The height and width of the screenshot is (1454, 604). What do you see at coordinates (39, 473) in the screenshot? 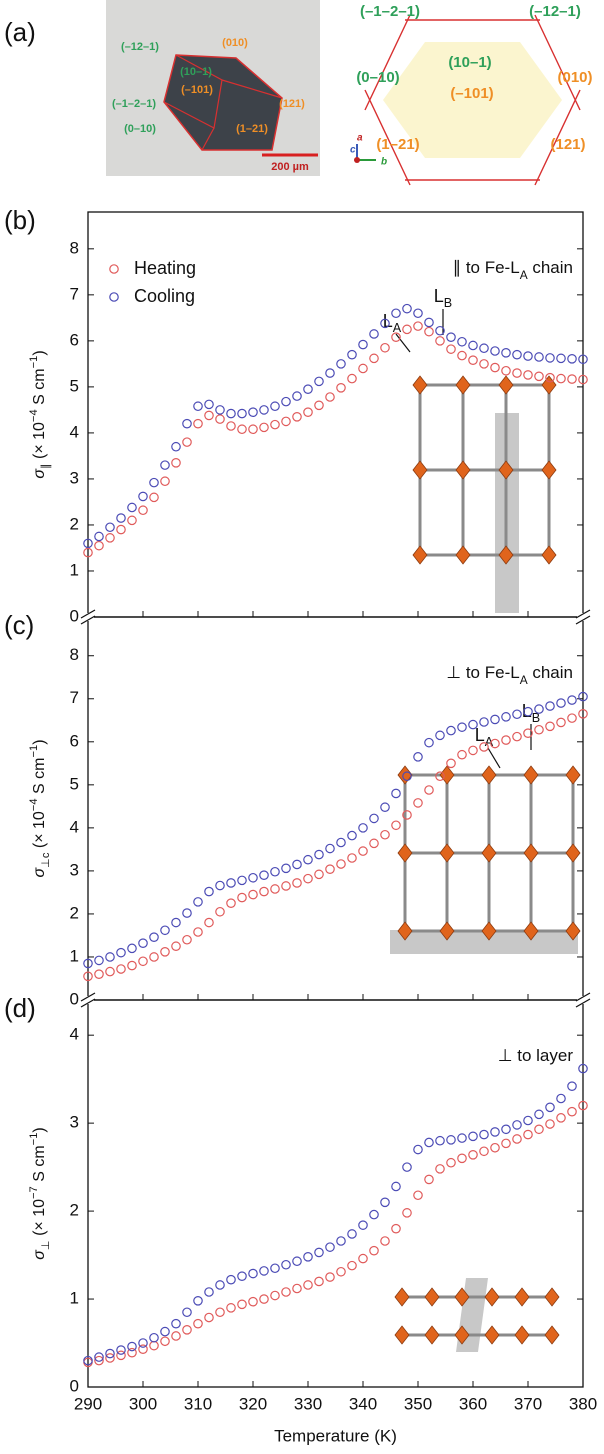
I see `text-part: σ` at bounding box center [39, 473].